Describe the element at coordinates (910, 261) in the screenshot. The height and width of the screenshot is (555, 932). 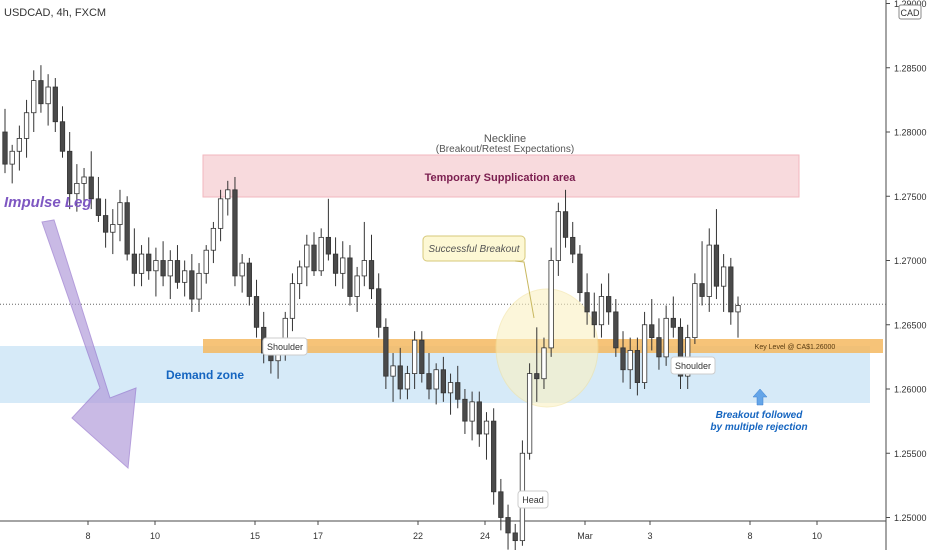
I see `price-tick-label: 1.27000` at that location.